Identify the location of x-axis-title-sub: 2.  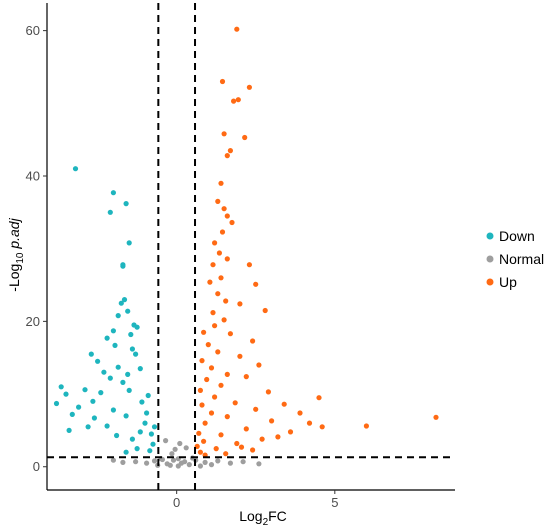
(266, 522).